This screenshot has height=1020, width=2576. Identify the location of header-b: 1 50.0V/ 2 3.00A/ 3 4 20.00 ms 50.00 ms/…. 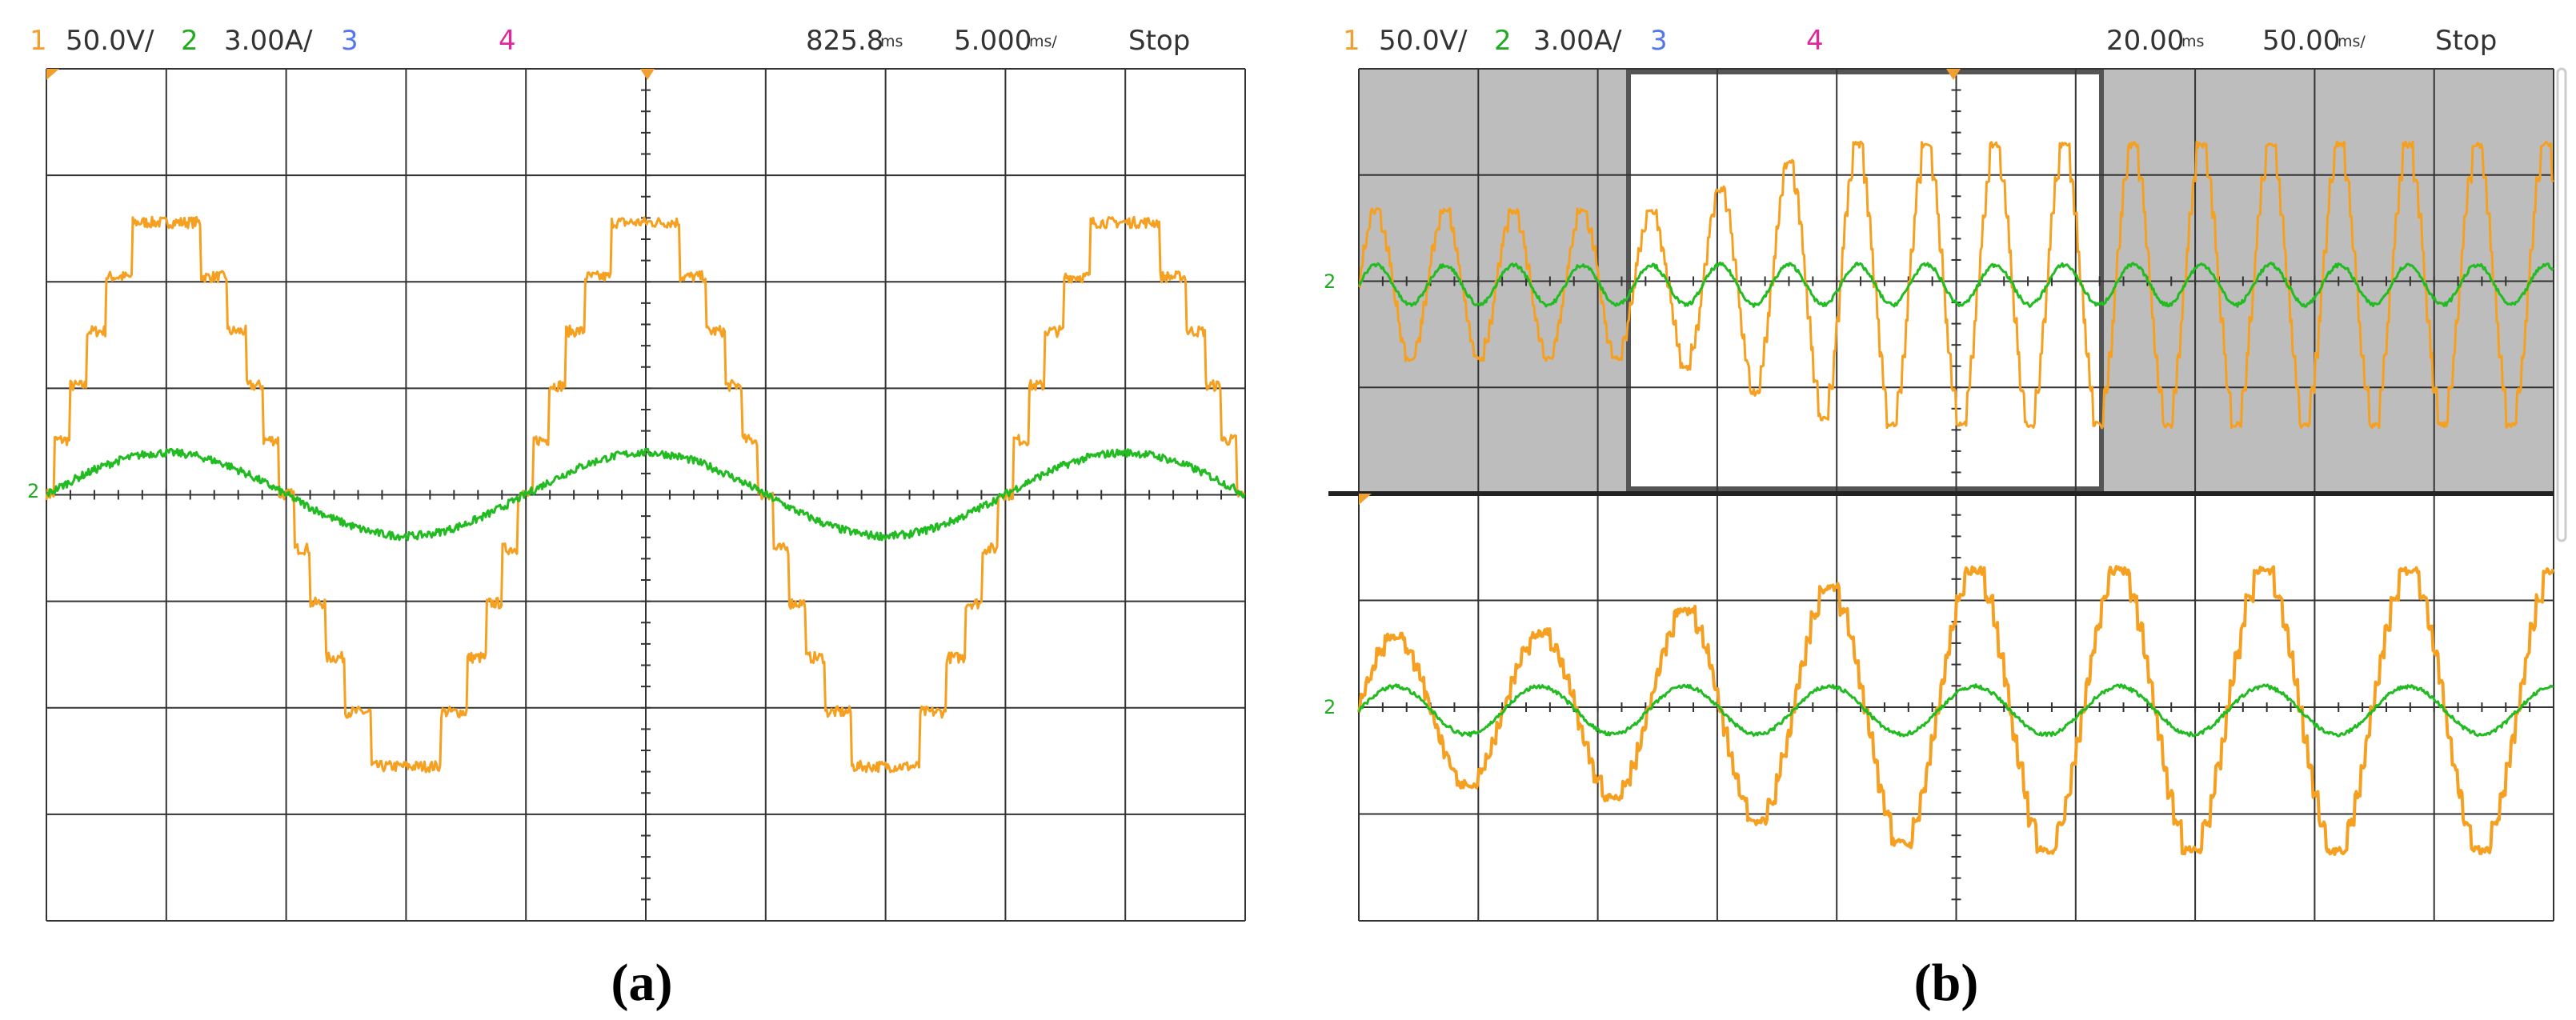
(1920, 41).